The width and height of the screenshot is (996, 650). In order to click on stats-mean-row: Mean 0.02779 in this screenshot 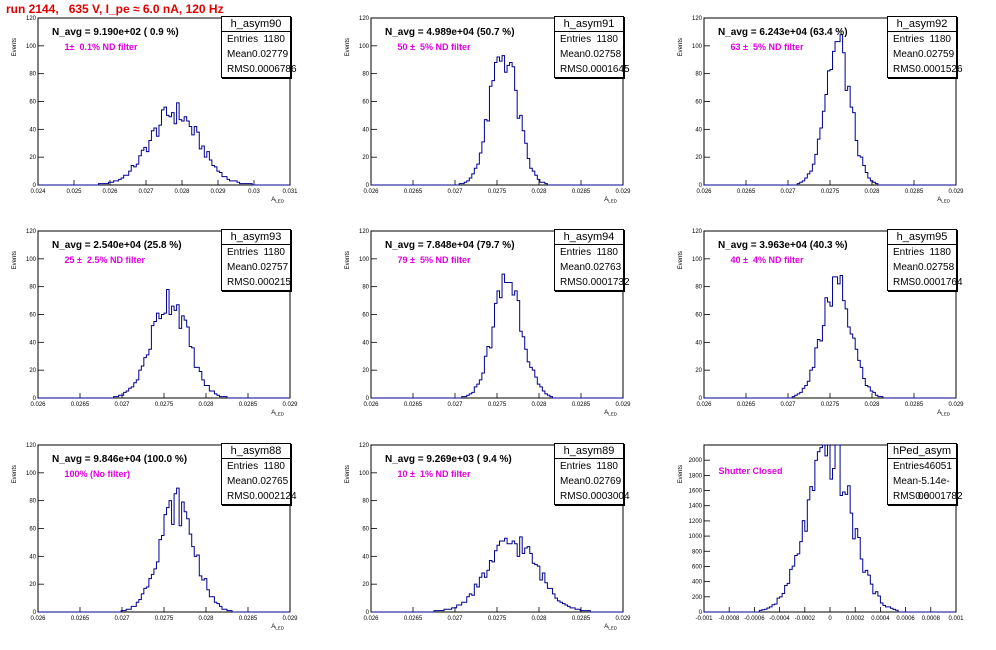, I will do `click(256, 54)`.